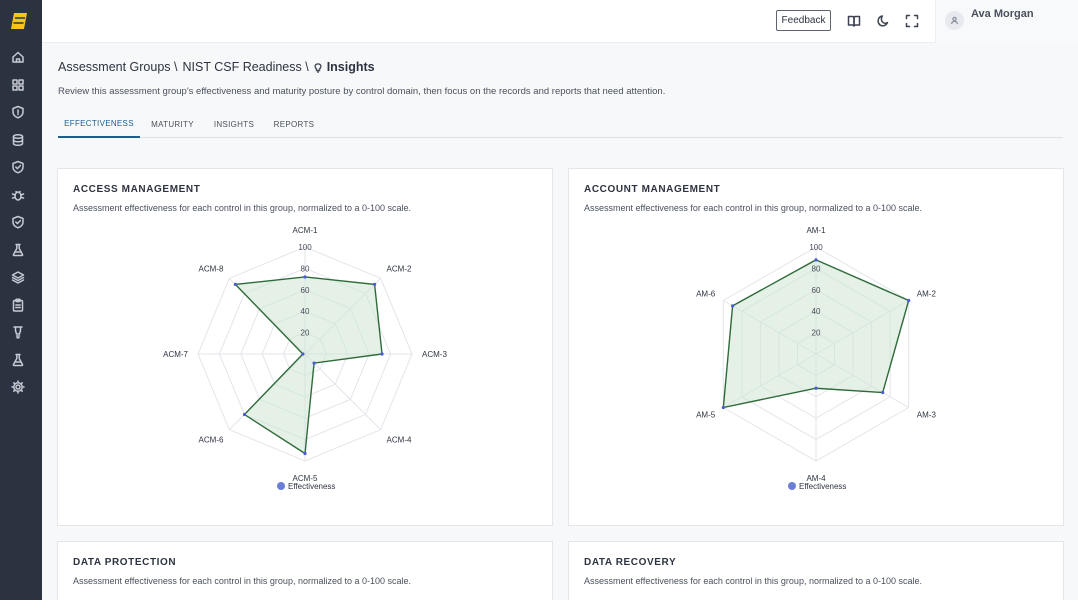 The width and height of the screenshot is (1078, 600). I want to click on tab-maturity: MATURITY, so click(172, 124).